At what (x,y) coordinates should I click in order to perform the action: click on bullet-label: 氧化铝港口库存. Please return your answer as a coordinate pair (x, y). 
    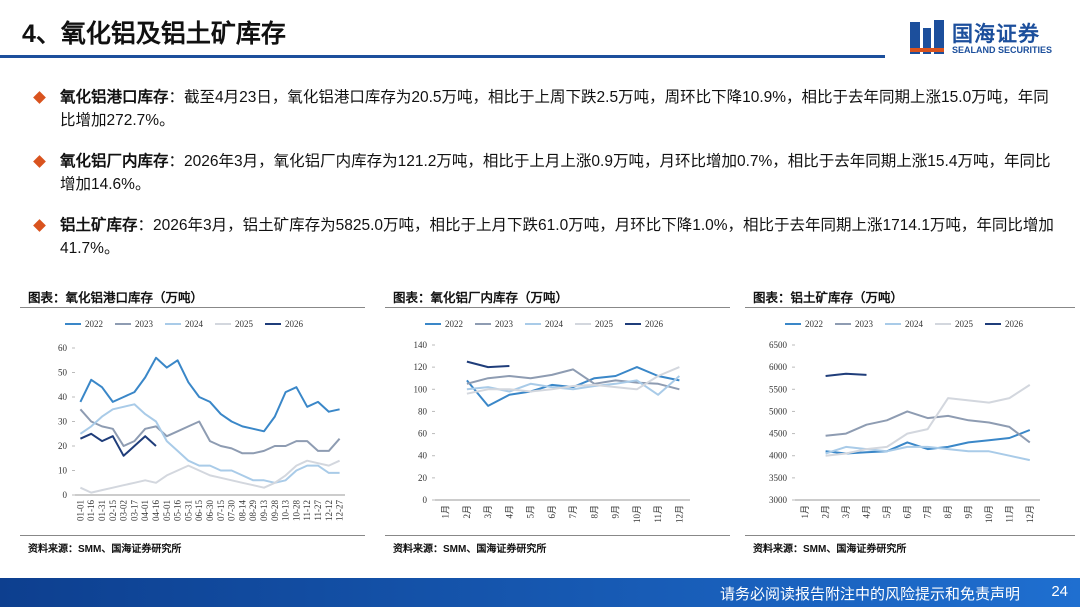
    Looking at the image, I should click on (114, 97).